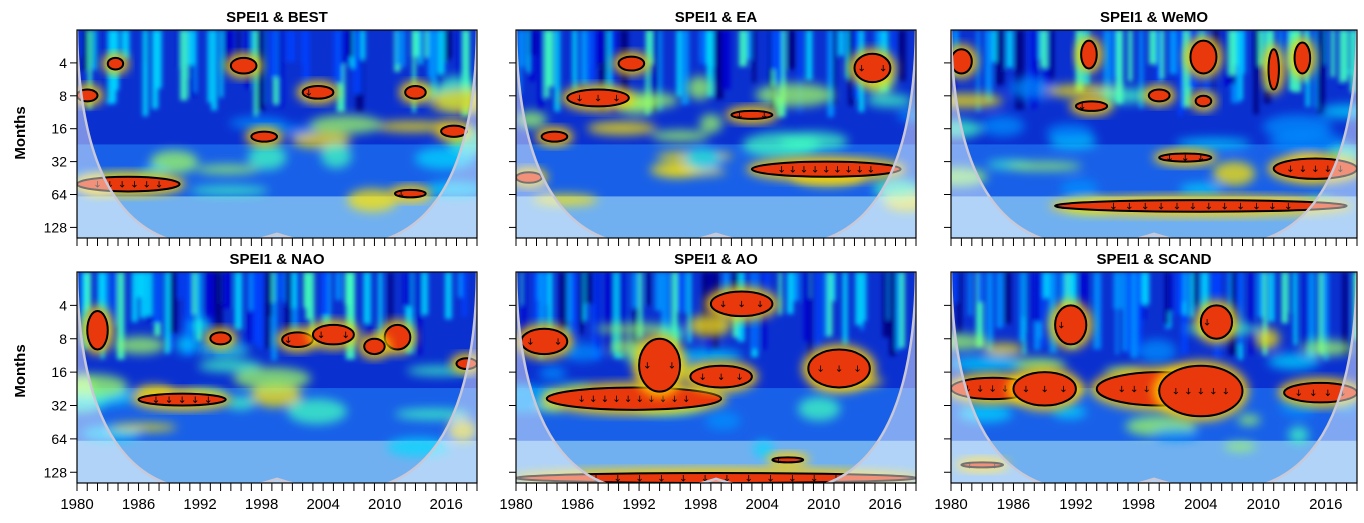  What do you see at coordinates (20, 132) in the screenshot?
I see `y-axis-label-top: Months` at bounding box center [20, 132].